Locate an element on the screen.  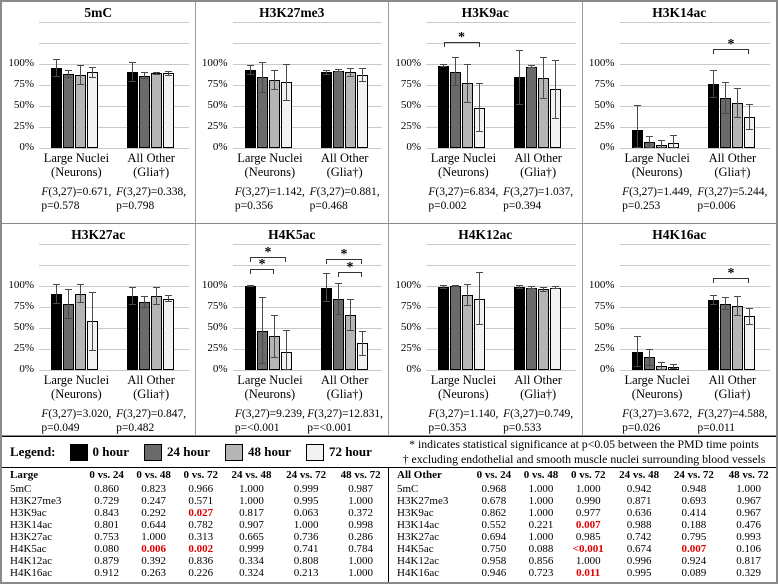
y-axis-label: 75% is located at coordinates (23, 84).